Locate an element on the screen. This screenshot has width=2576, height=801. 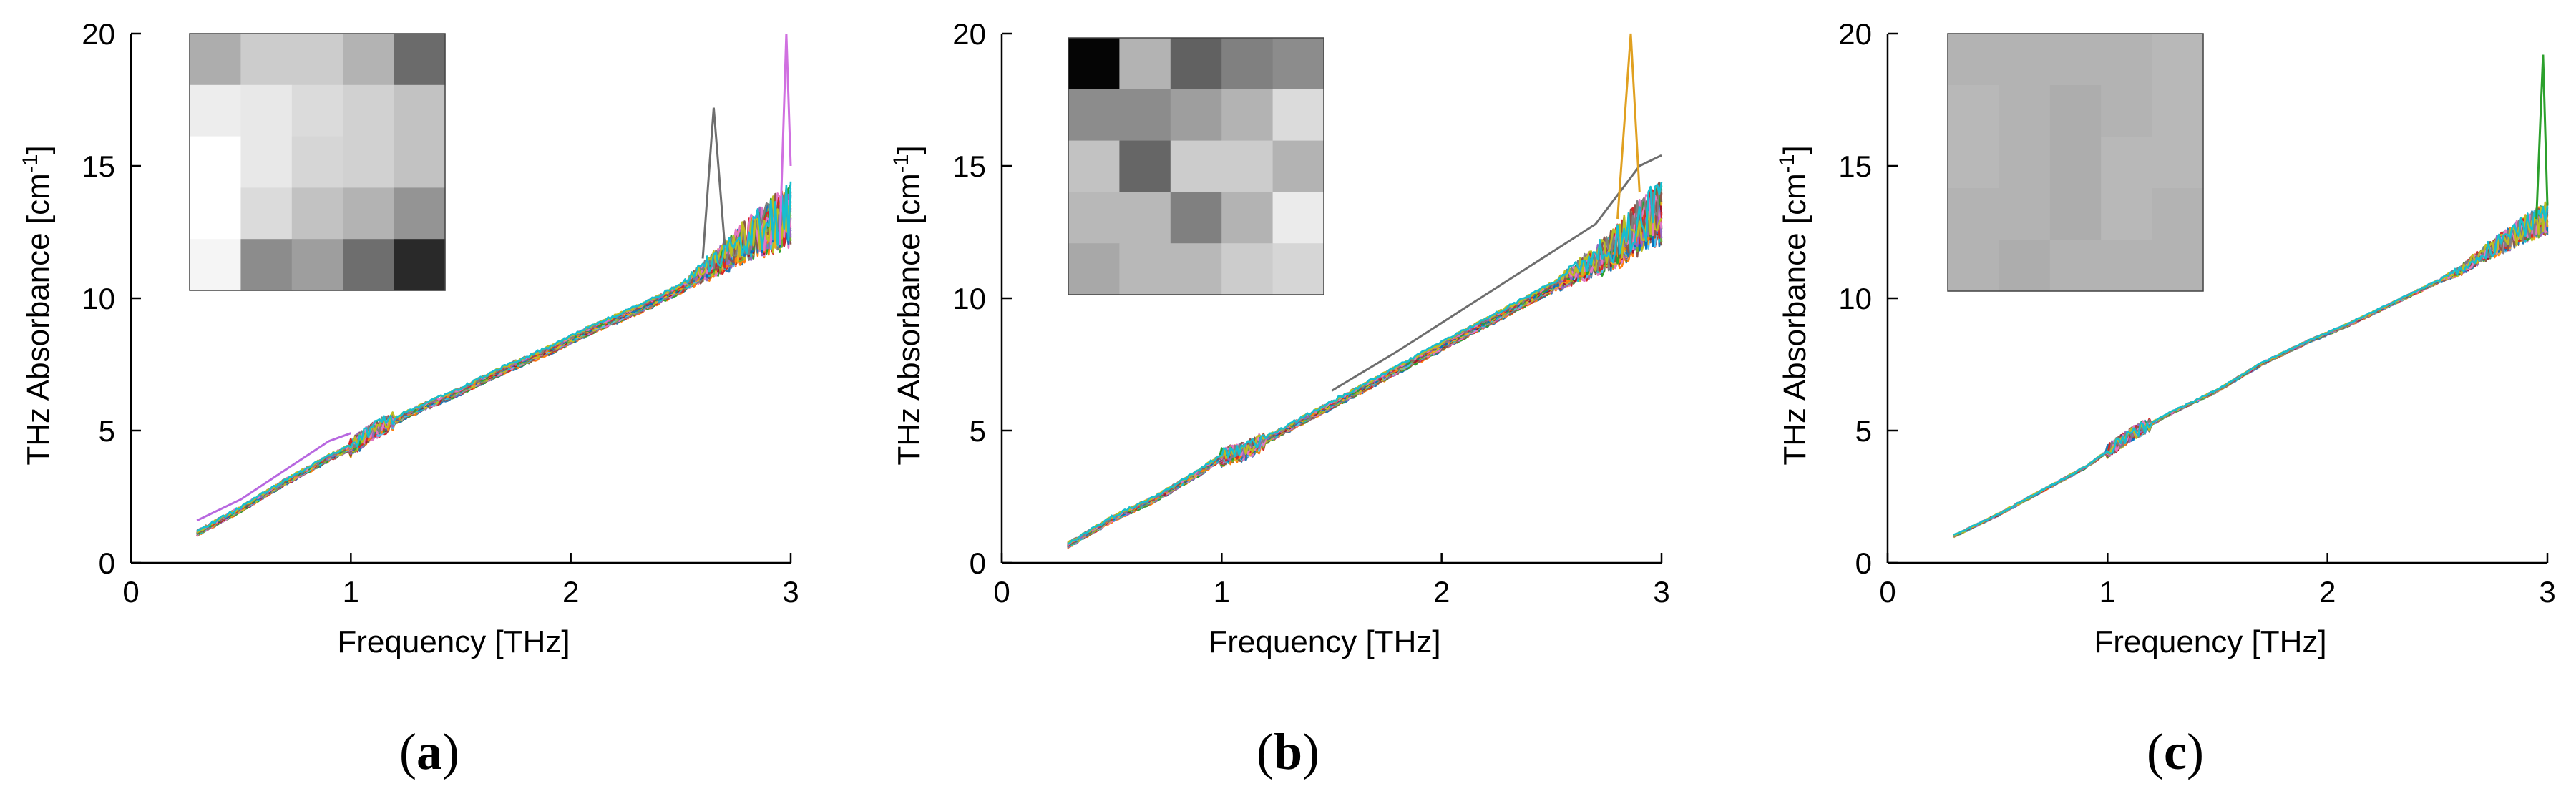
inset-heatmap is located at coordinates (2075, 163).